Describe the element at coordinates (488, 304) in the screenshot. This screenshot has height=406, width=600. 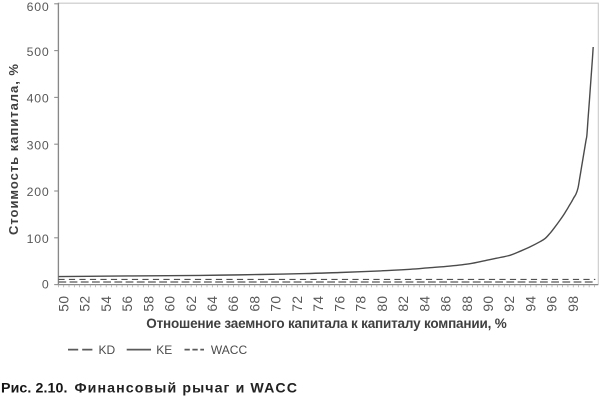
I see `svg-text: 90` at that location.